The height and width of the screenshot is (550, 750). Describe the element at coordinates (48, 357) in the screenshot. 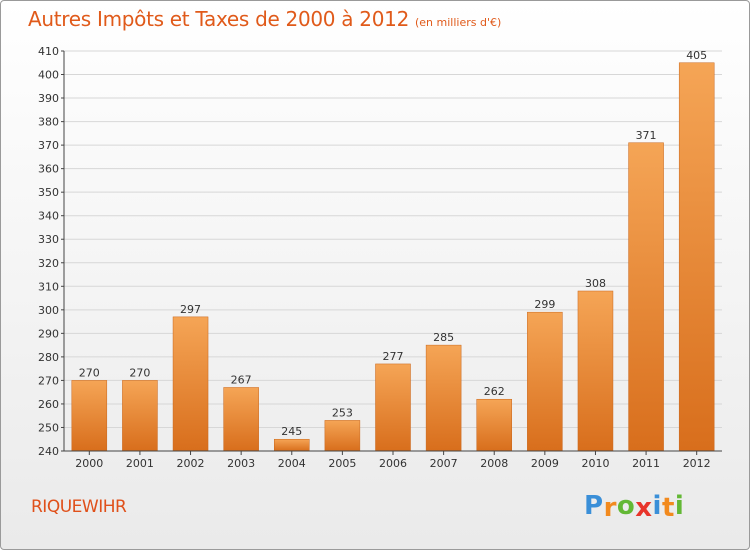

I see `y-tick-label: 280` at that location.